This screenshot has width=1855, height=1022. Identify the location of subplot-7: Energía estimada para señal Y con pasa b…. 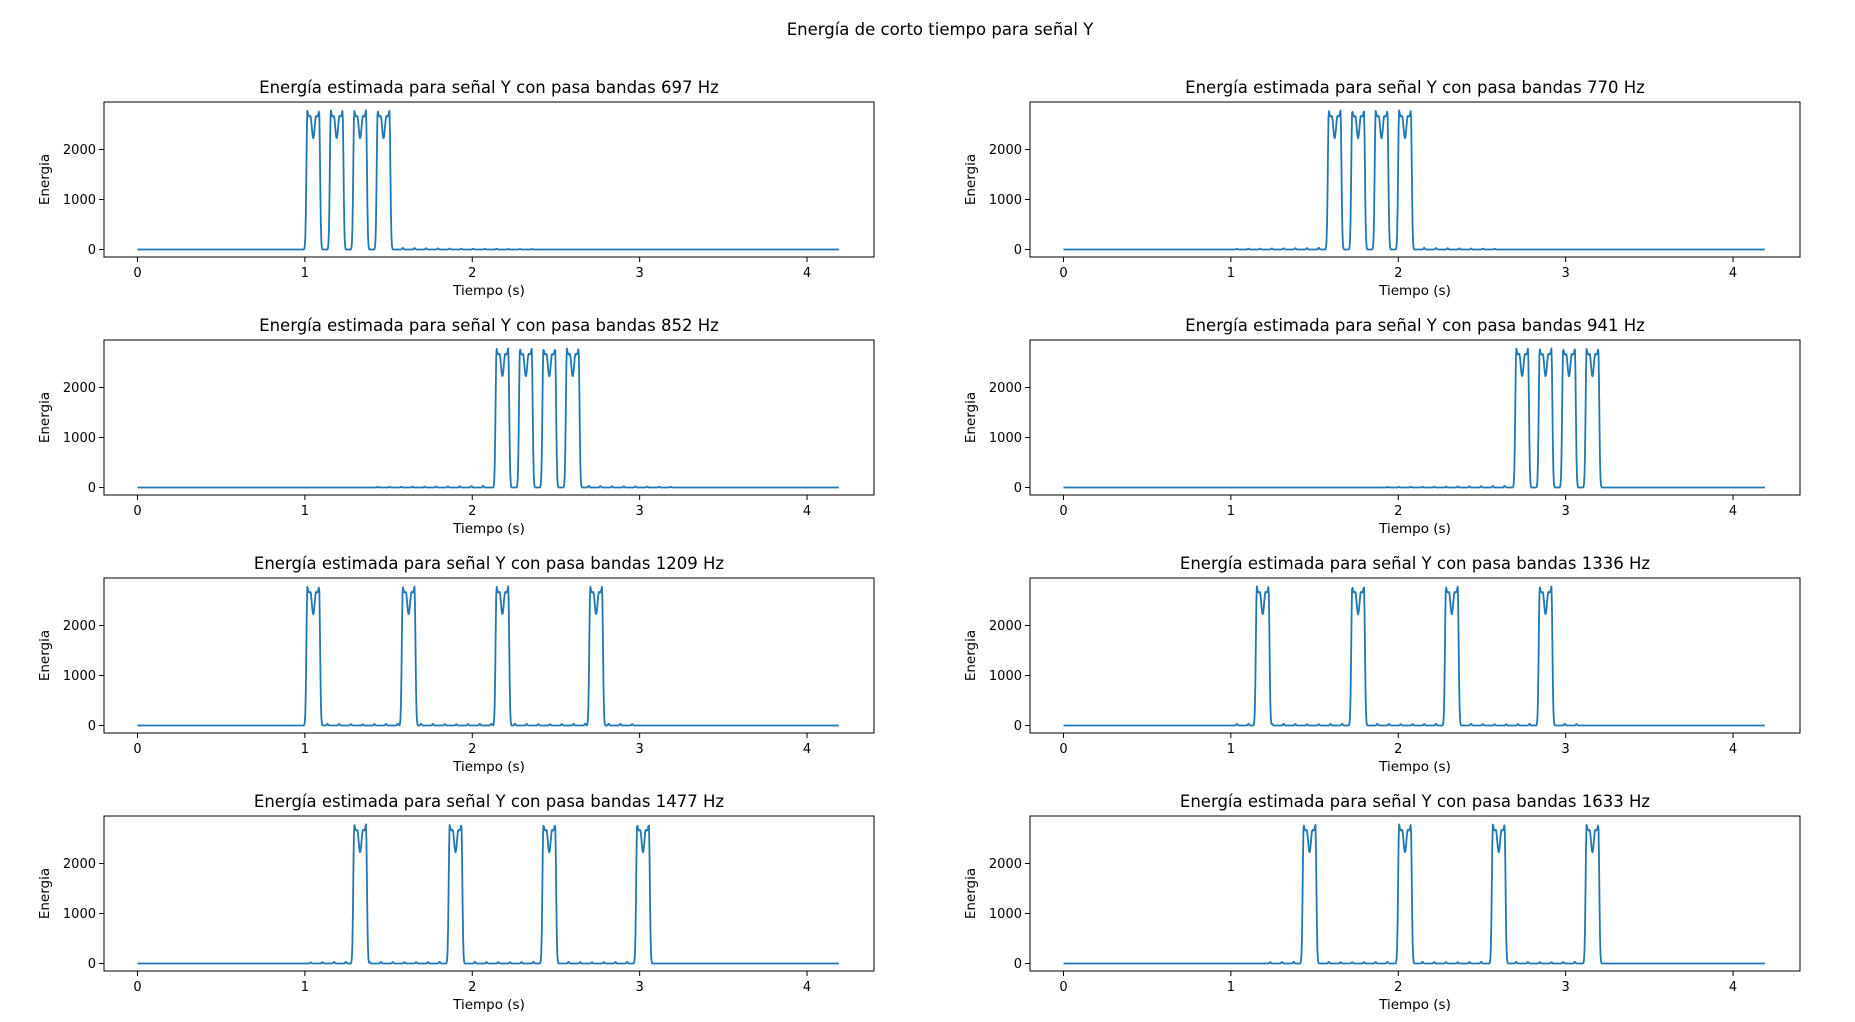
(456, 902).